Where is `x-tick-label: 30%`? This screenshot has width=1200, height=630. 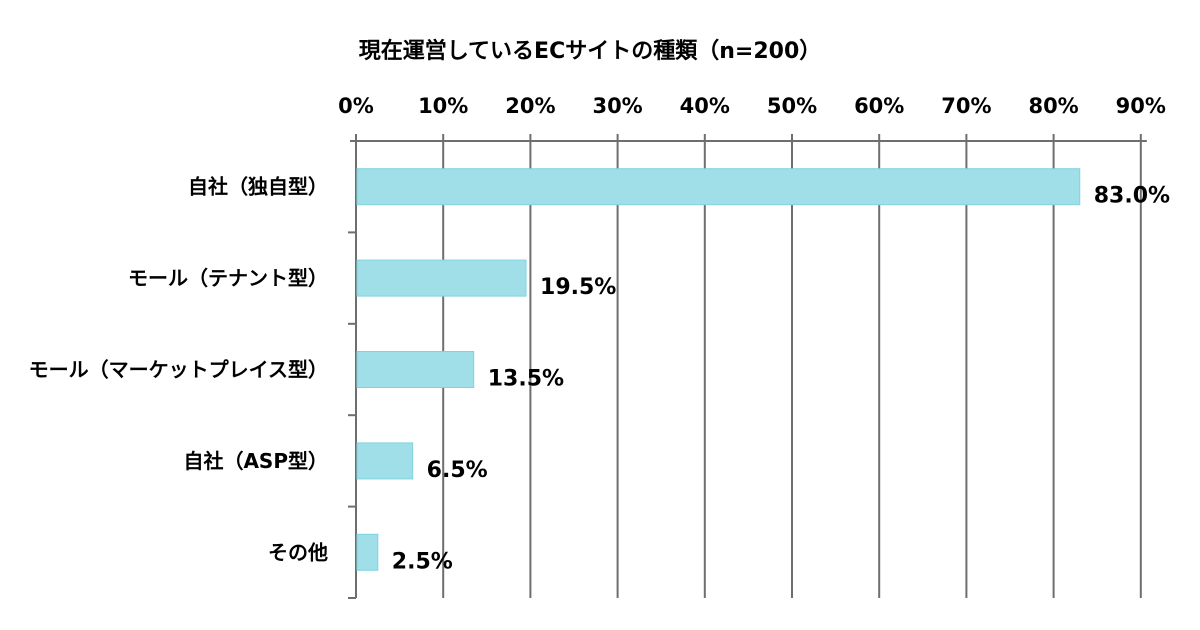
x-tick-label: 30% is located at coordinates (617, 106).